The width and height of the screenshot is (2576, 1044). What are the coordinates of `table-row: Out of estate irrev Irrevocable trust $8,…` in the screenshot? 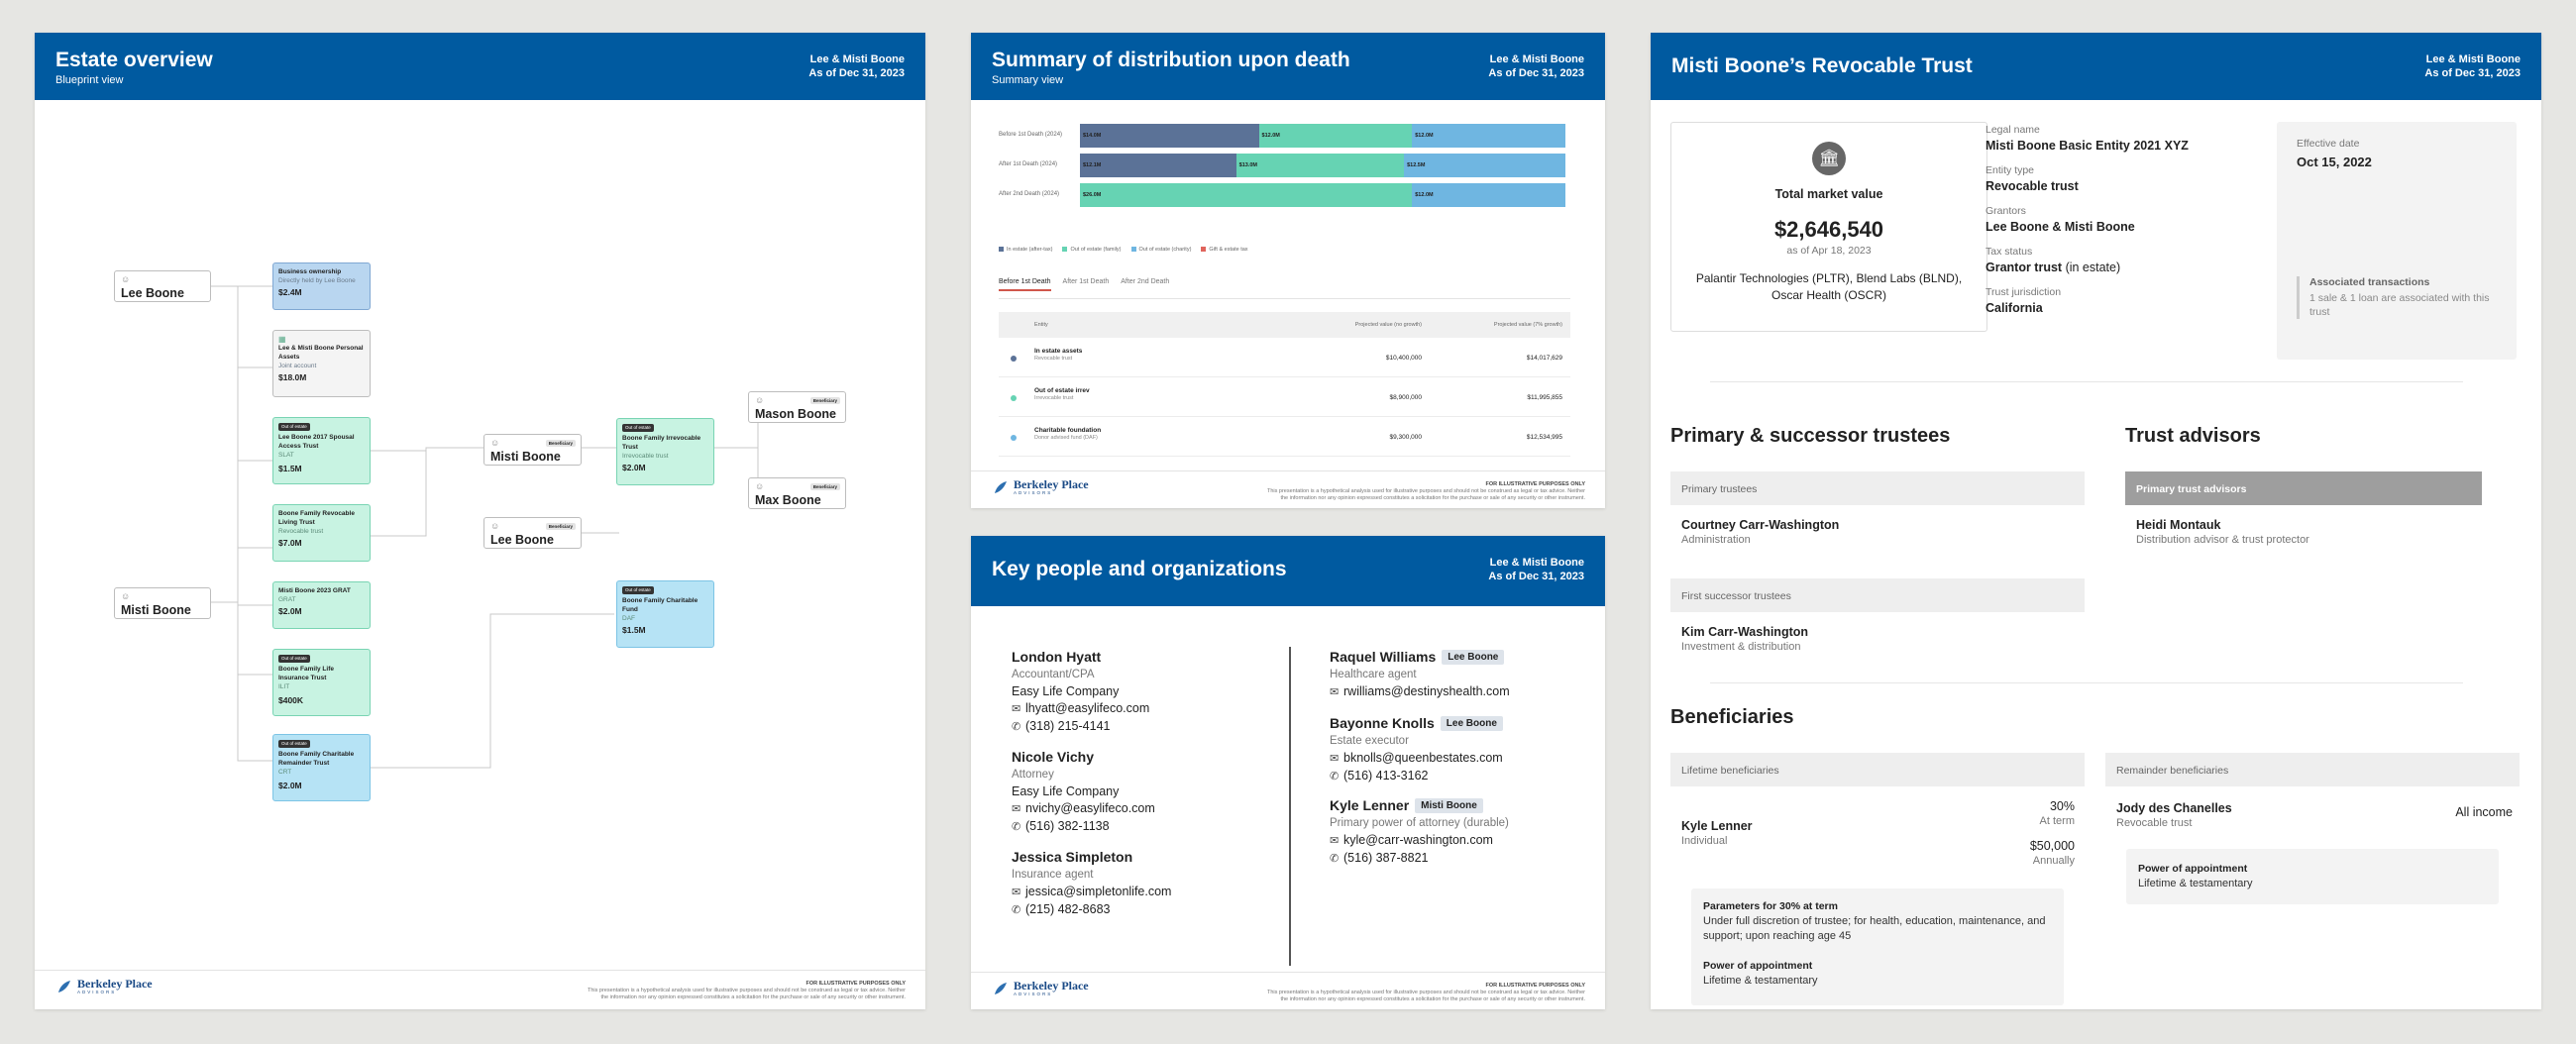 It's located at (1284, 397).